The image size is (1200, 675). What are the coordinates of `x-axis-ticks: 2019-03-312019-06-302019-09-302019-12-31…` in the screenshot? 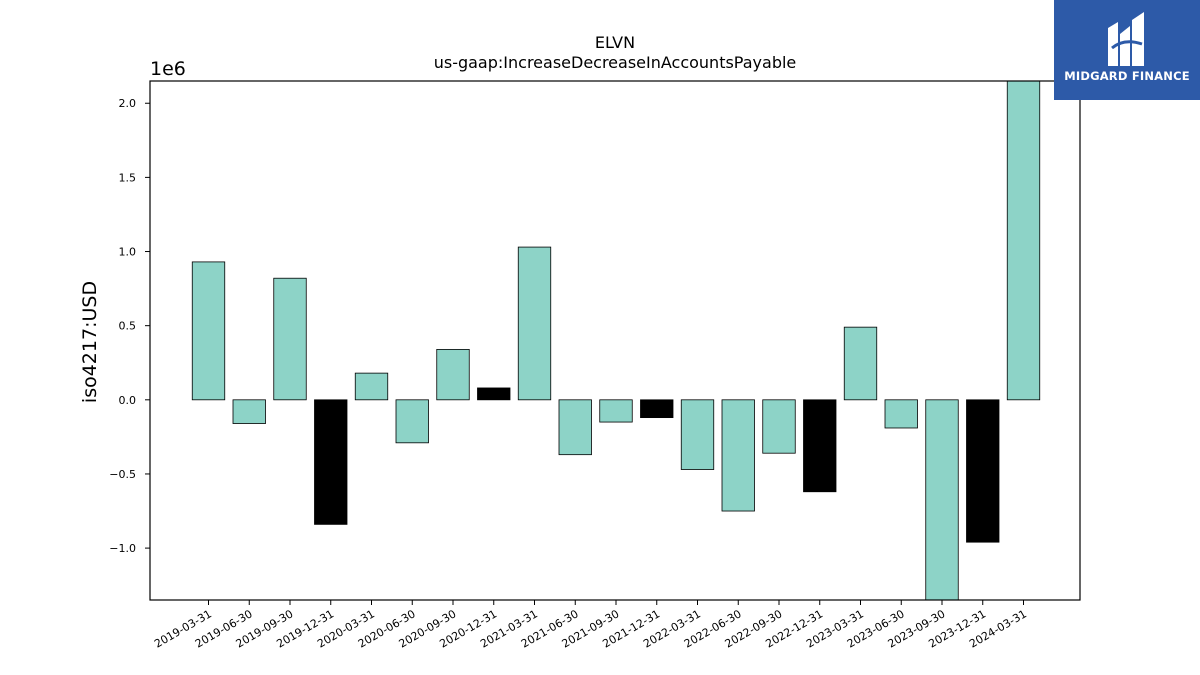 It's located at (590, 625).